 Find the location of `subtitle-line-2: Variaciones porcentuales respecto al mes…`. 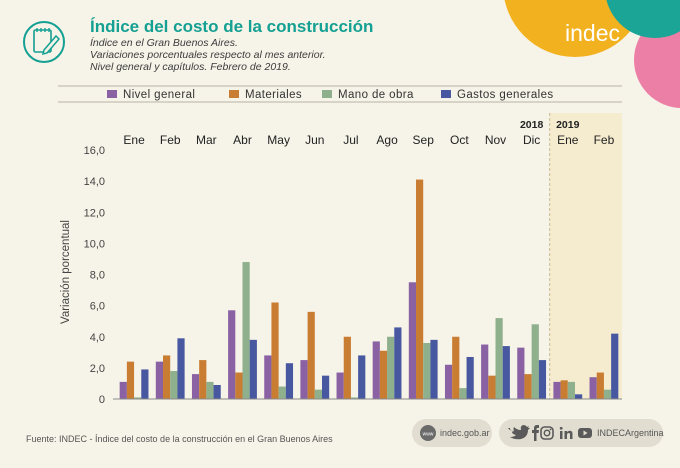

subtitle-line-2: Variaciones porcentuales respecto al mes… is located at coordinates (208, 55).